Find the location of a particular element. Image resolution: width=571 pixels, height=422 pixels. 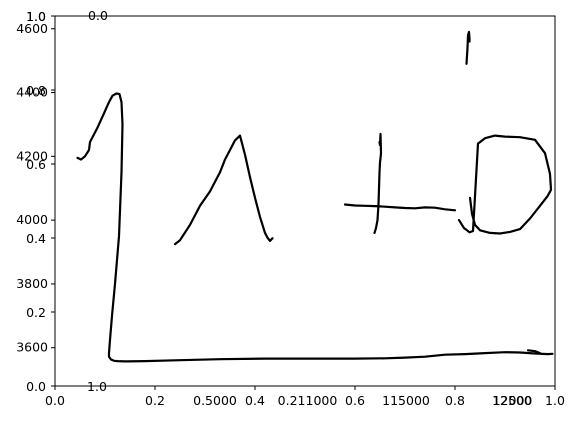

ytick-label: 3800 is located at coordinates (32, 283).